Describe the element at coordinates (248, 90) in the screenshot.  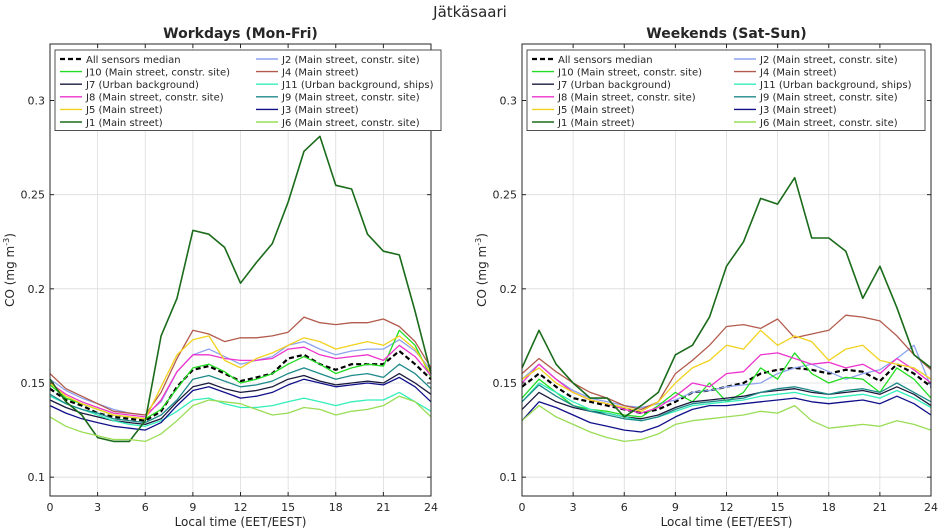
I see `workdays-legend-box` at that location.